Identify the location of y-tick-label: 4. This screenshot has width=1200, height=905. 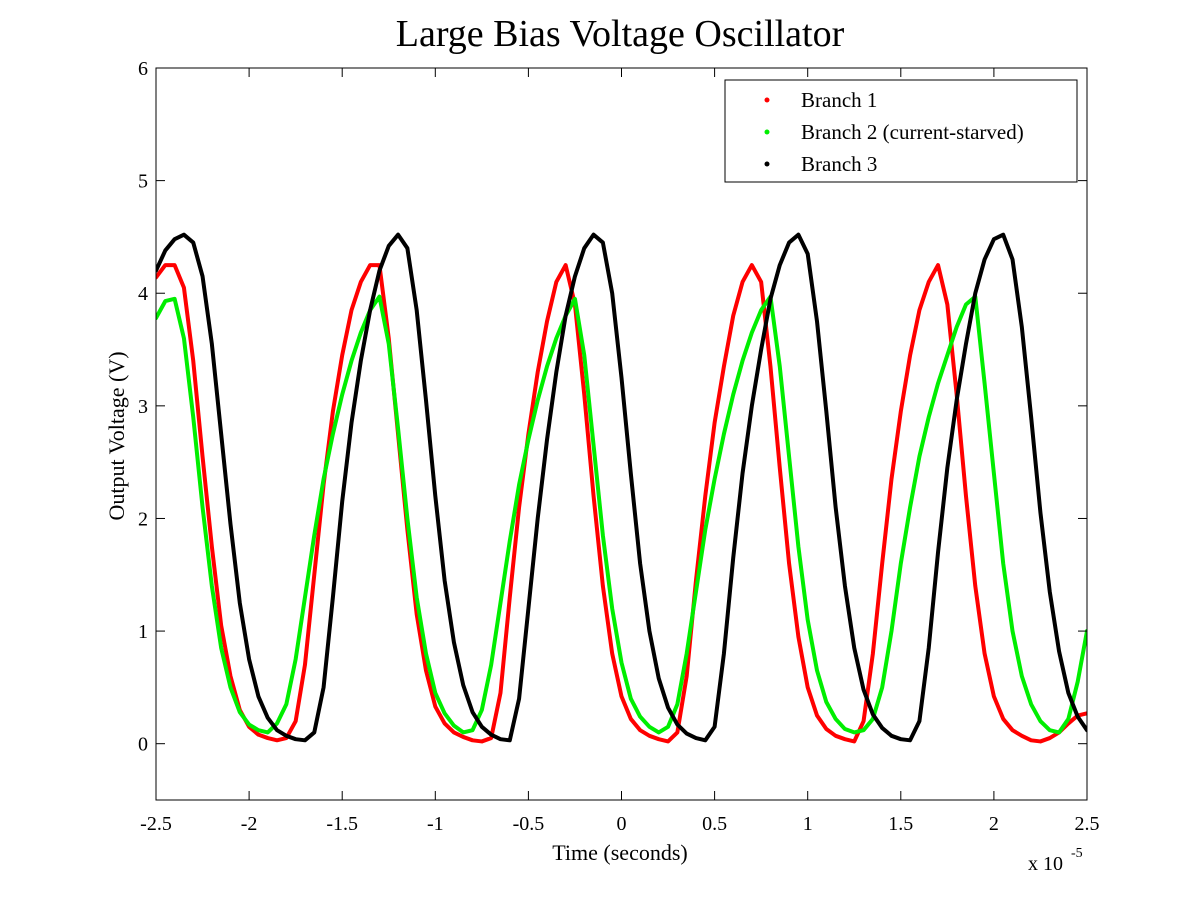
(143, 294).